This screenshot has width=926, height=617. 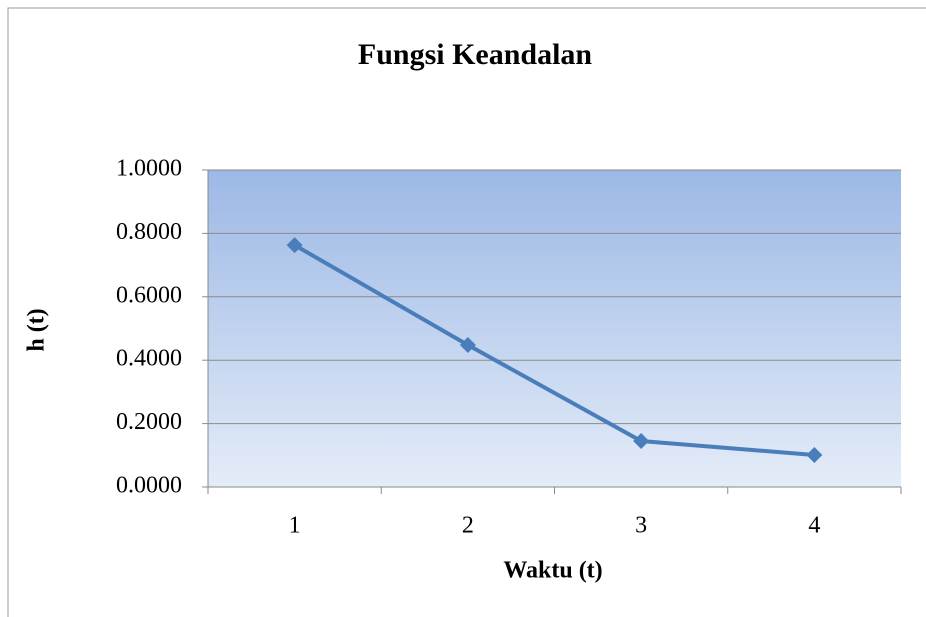 What do you see at coordinates (475, 54) in the screenshot?
I see `chart-title: Fungsi Keandalan` at bounding box center [475, 54].